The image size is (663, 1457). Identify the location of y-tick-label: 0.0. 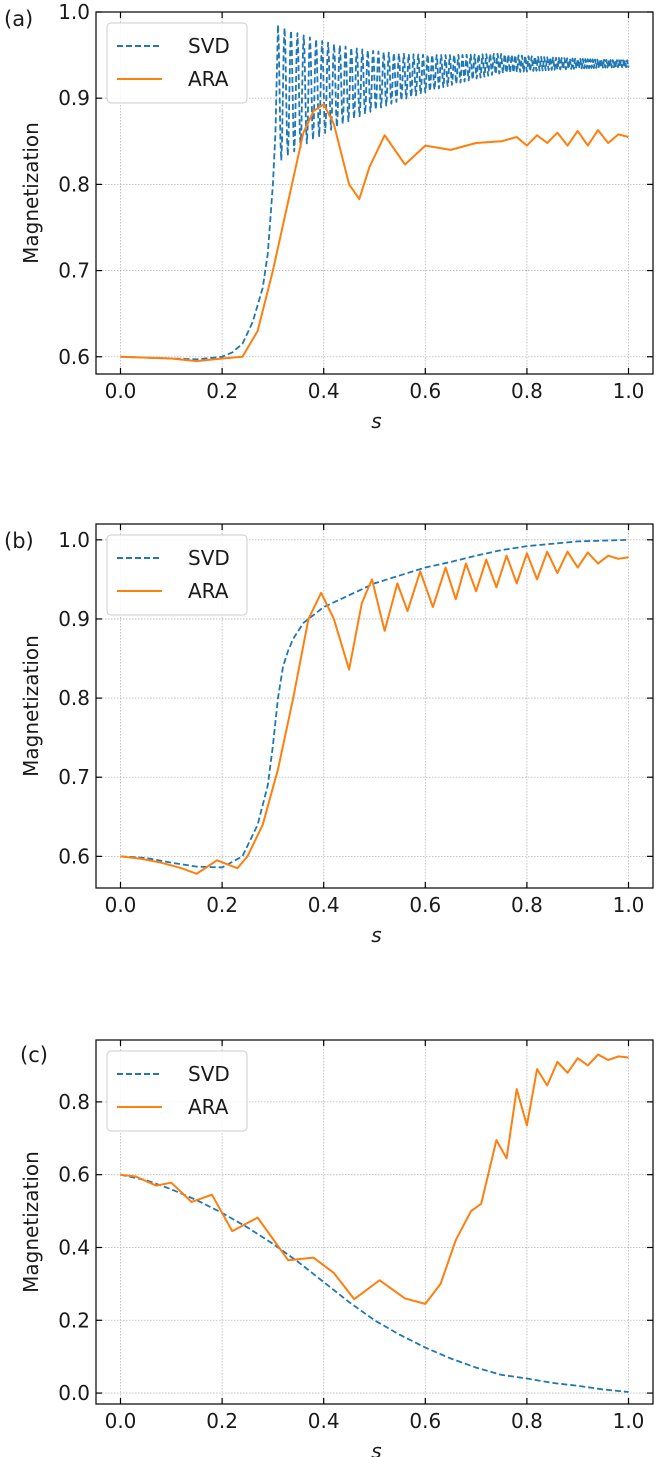
(74, 1393).